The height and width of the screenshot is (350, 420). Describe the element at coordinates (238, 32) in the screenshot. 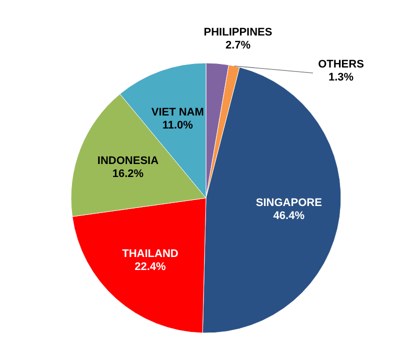

I see `slice-label: PHILIPPINES` at that location.